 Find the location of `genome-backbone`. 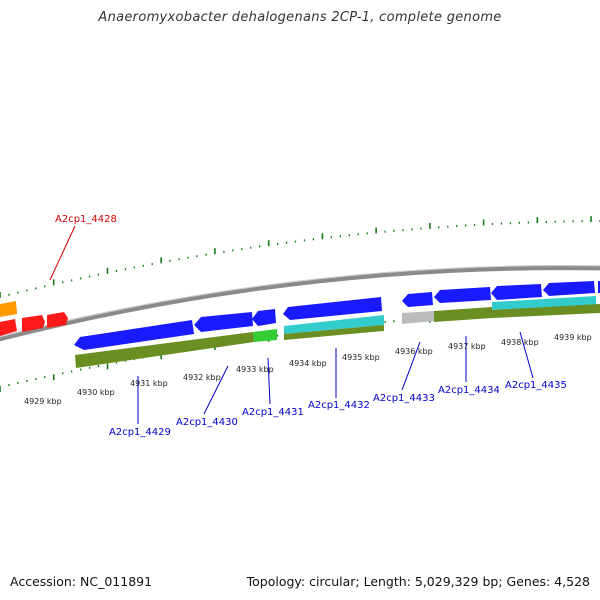

genome-backbone is located at coordinates (300, 303).